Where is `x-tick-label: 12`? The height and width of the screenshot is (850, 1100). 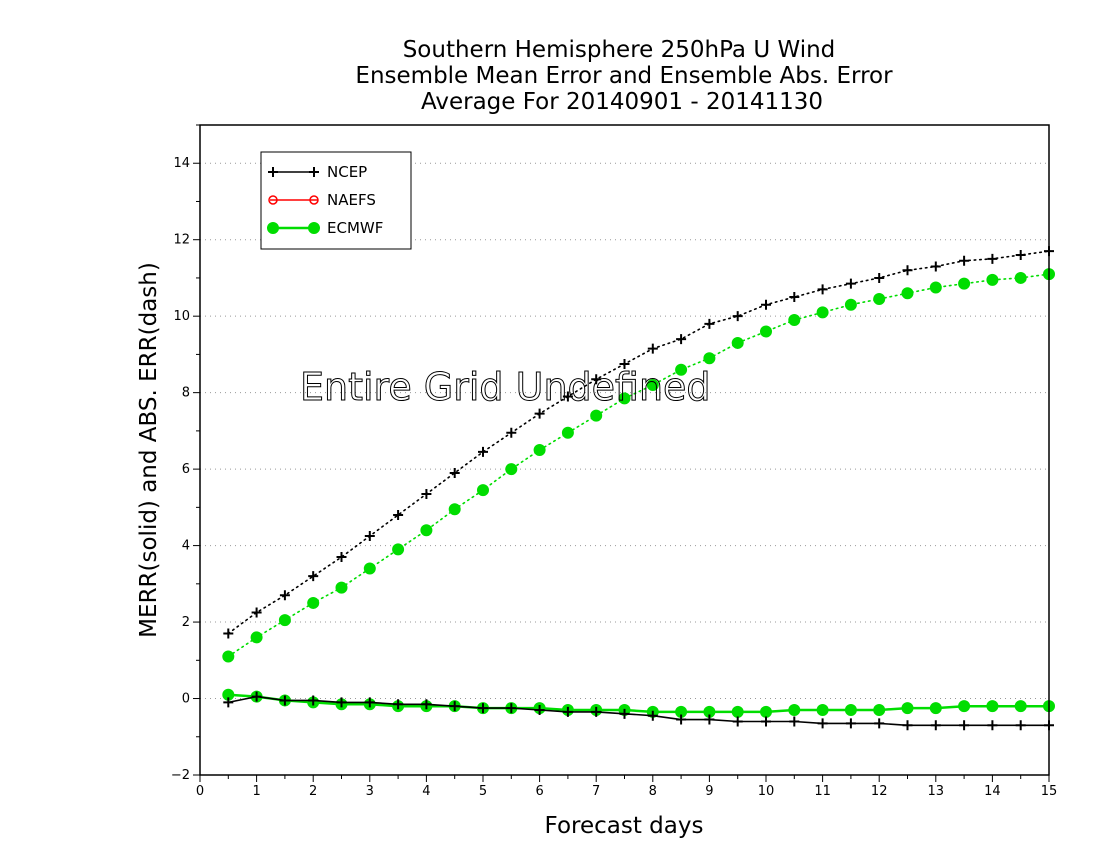
x-tick-label: 12 is located at coordinates (879, 791).